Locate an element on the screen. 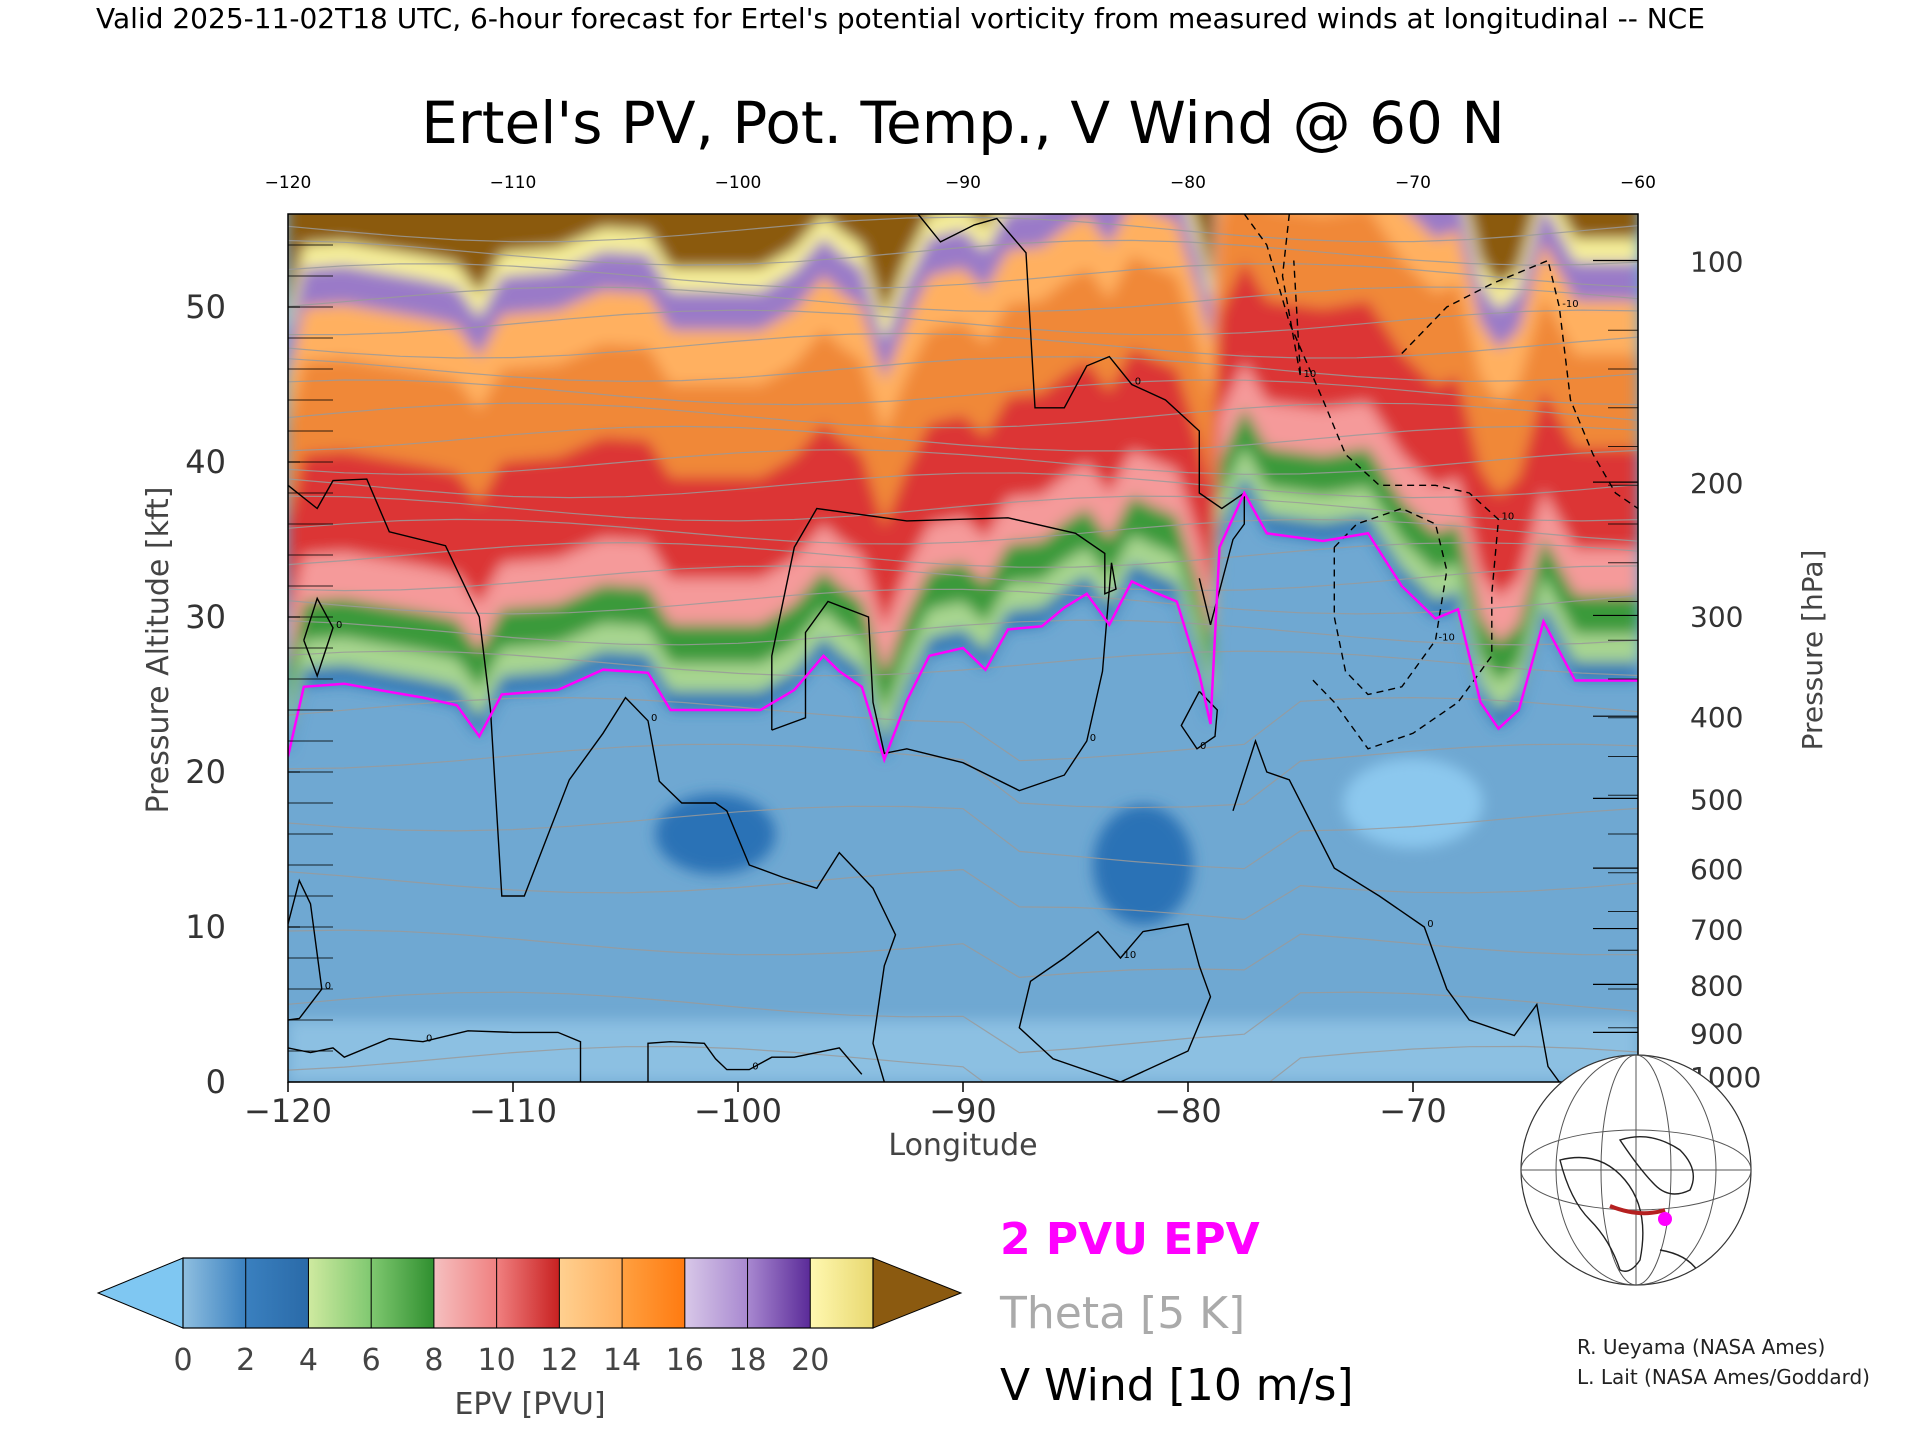 This screenshot has height=1440, width=1920. x-tick-label: −110 is located at coordinates (513, 1111).